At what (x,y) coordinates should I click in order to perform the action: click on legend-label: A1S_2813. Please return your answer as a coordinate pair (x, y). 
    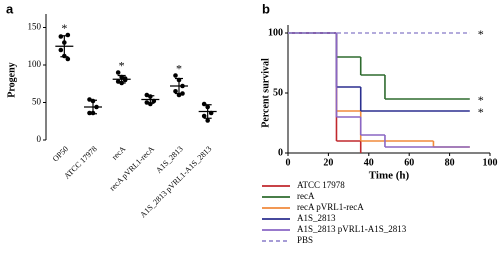
    Looking at the image, I should click on (316, 218).